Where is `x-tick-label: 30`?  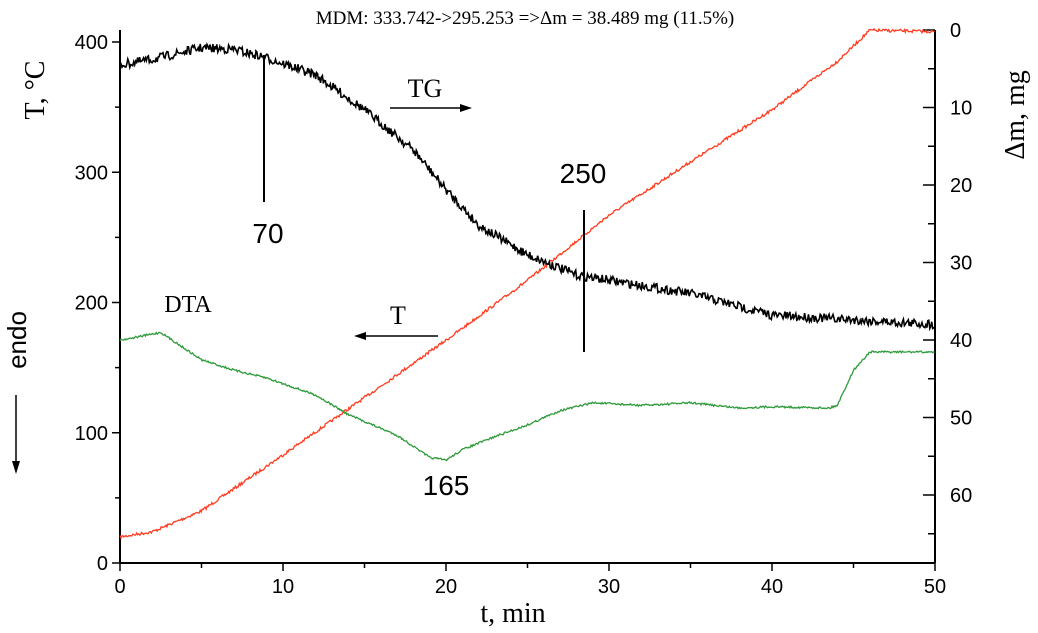 x-tick-label: 30 is located at coordinates (609, 587).